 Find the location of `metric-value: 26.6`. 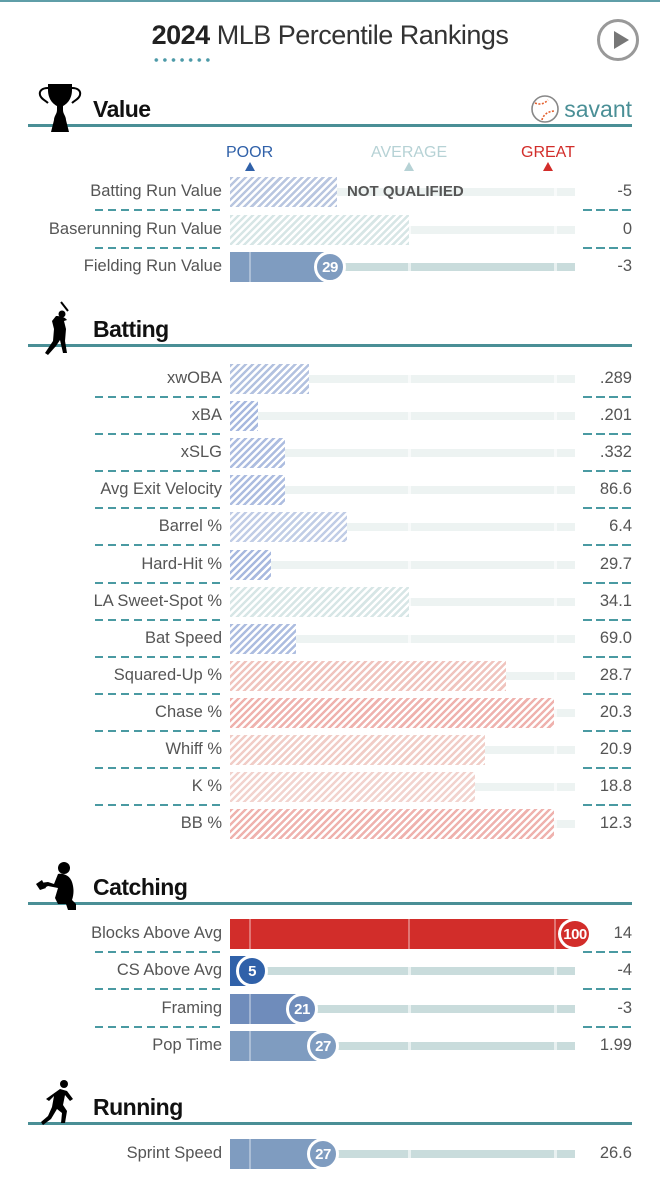

metric-value: 26.6 is located at coordinates (615, 1153).